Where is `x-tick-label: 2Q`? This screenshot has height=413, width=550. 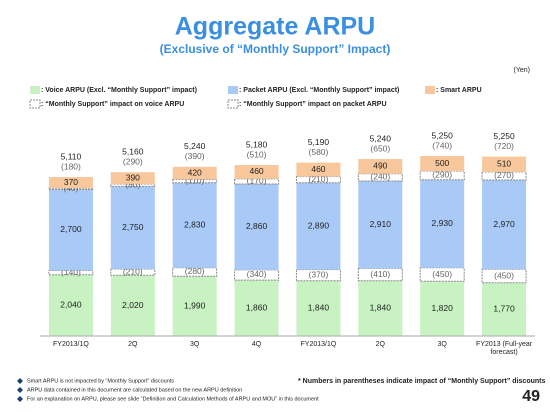 x-tick-label: 2Q is located at coordinates (133, 344).